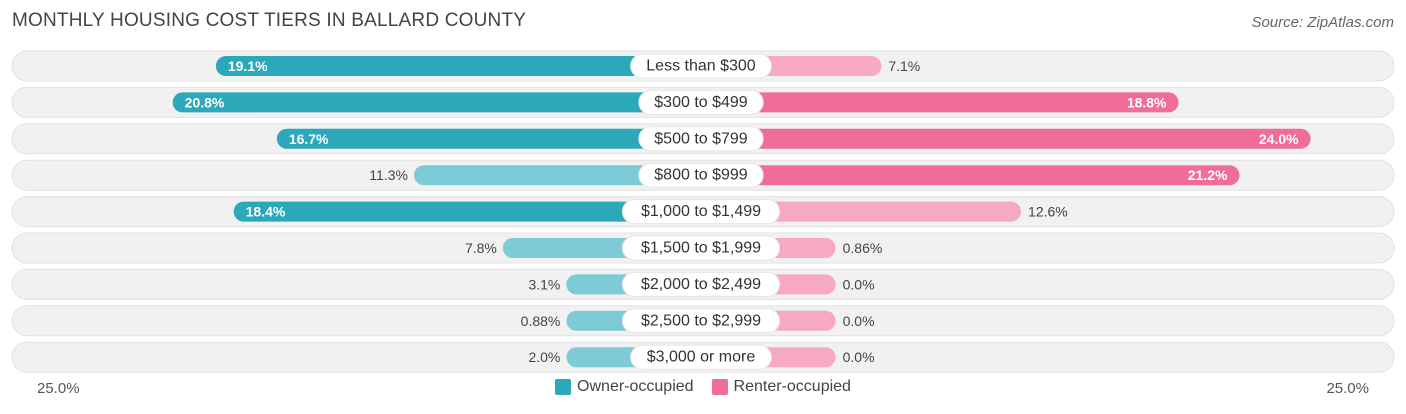 This screenshot has height=414, width=1406. I want to click on category-label: $300 to $499, so click(701, 102).